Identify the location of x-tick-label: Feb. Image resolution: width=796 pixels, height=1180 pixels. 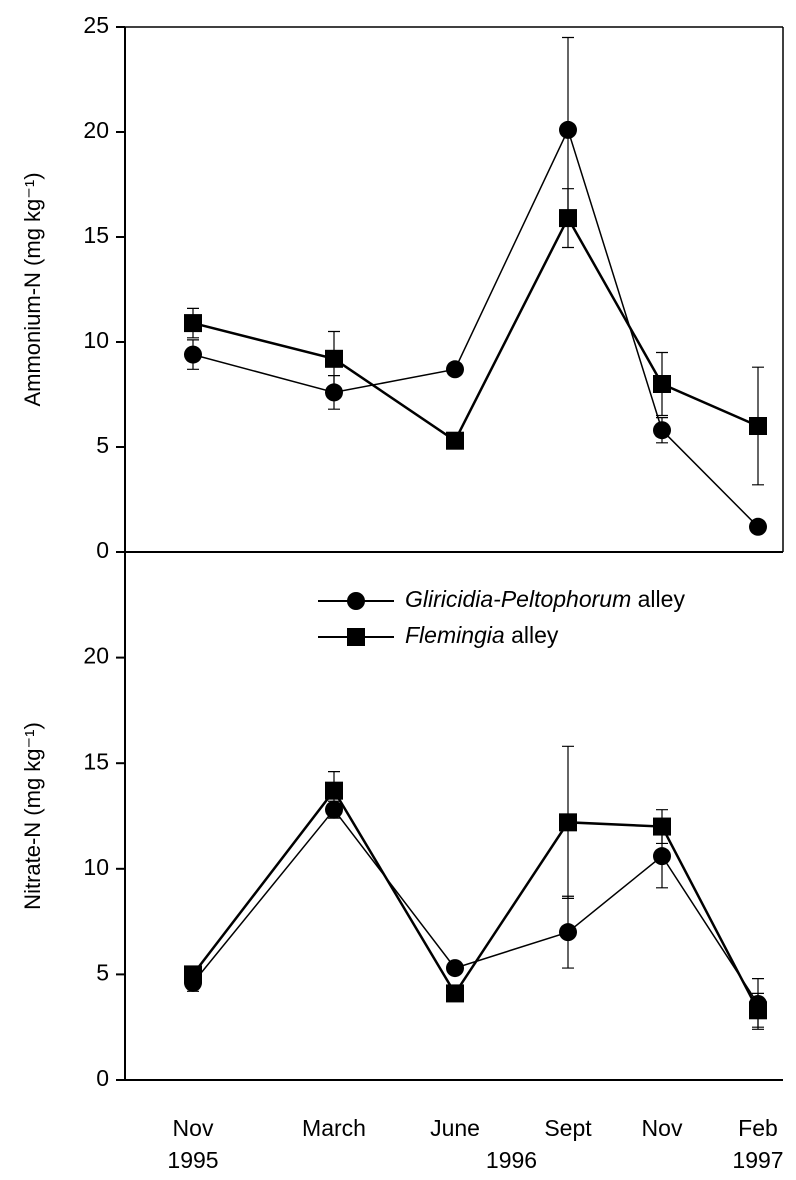
(758, 1128).